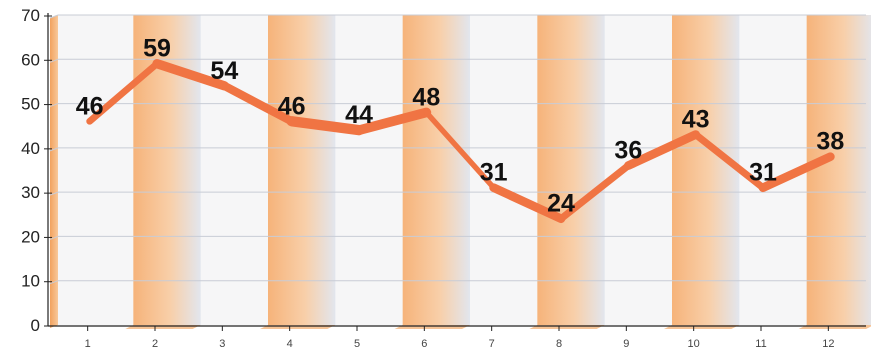  What do you see at coordinates (694, 344) in the screenshot?
I see `x-tick-label: 10` at bounding box center [694, 344].